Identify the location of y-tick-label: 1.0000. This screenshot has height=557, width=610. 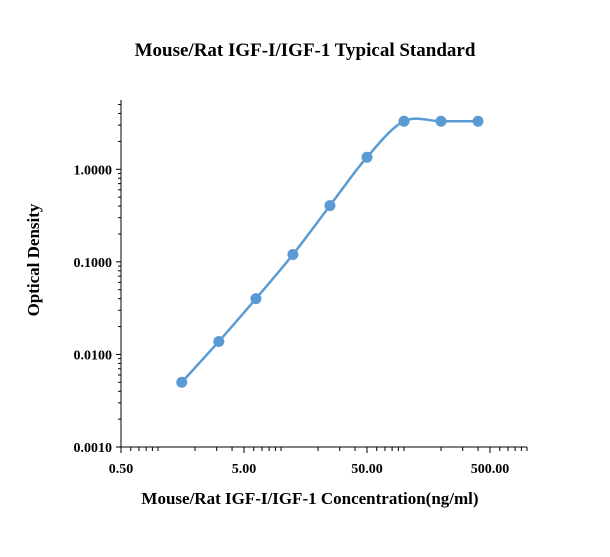
(93, 170).